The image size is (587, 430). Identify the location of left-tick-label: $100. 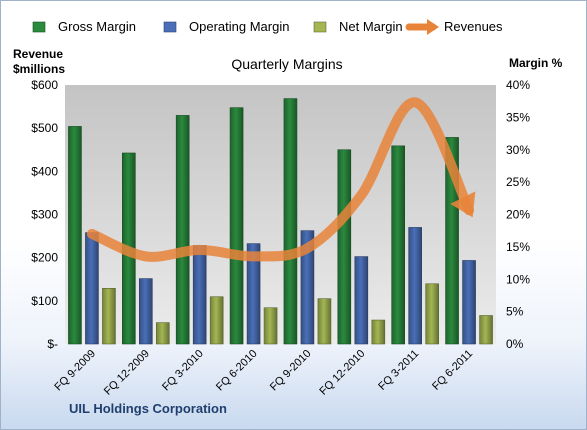
(44, 301).